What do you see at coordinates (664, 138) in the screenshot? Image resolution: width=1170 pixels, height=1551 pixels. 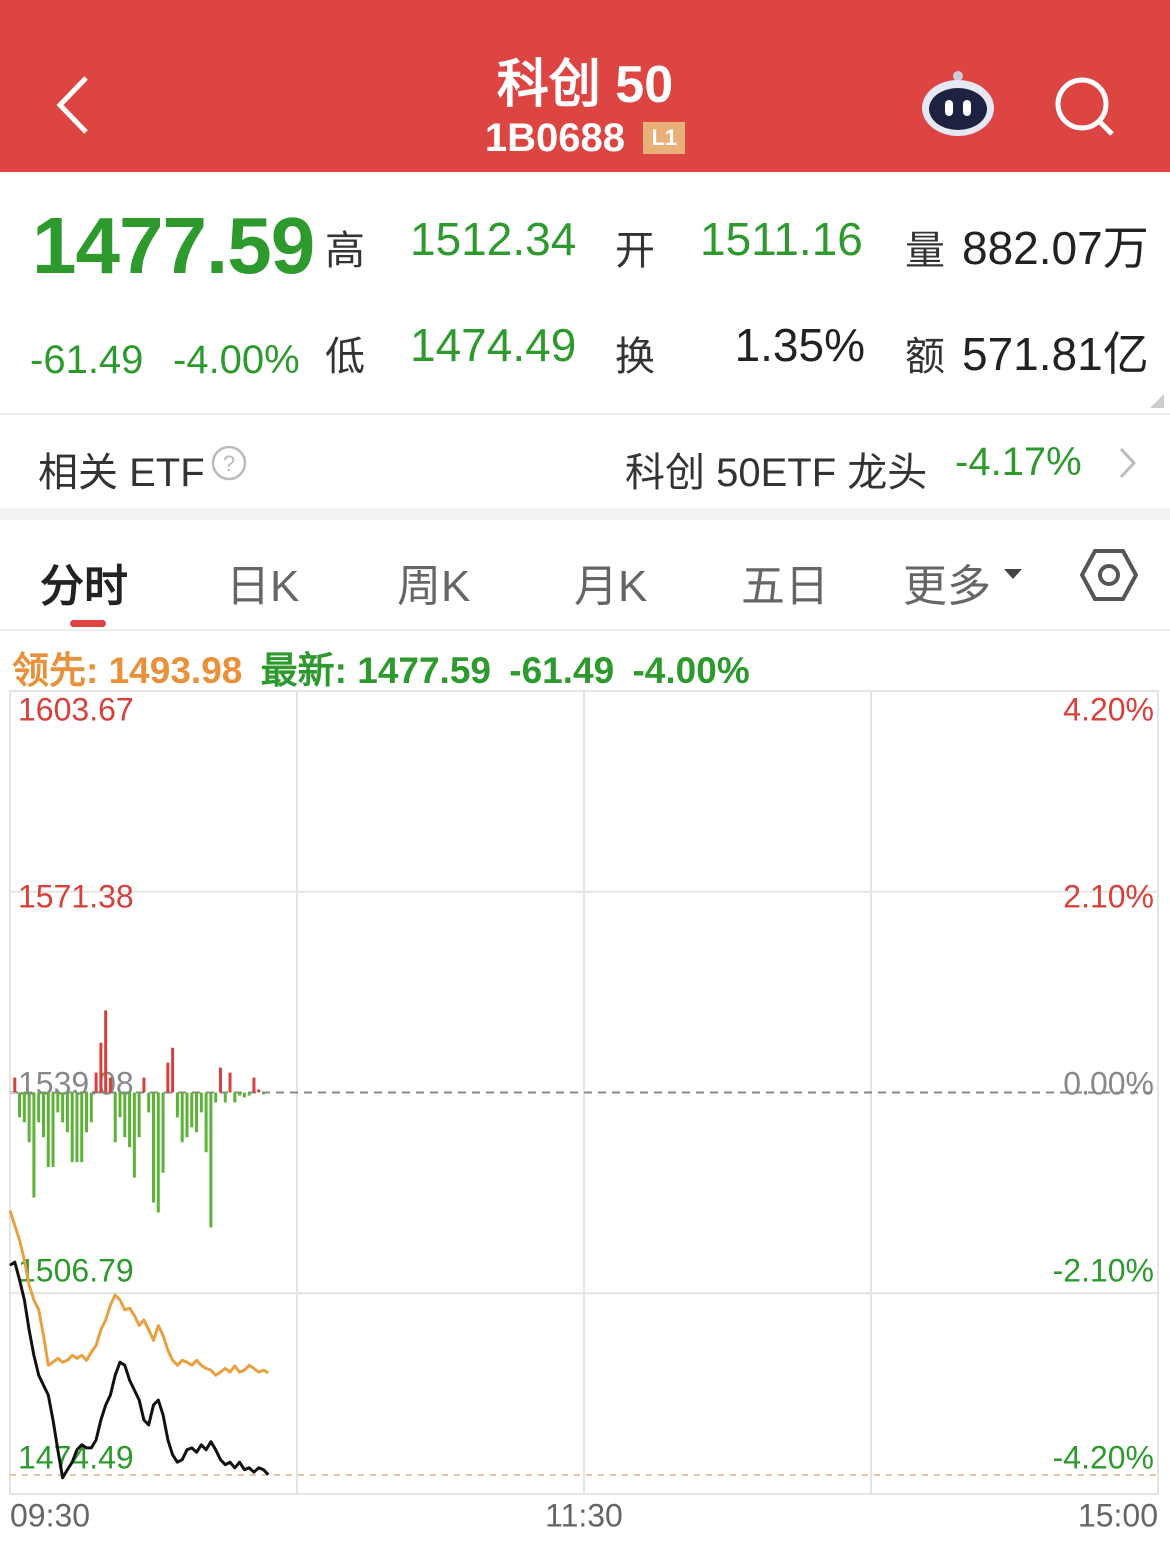 I see `badge: L1` at bounding box center [664, 138].